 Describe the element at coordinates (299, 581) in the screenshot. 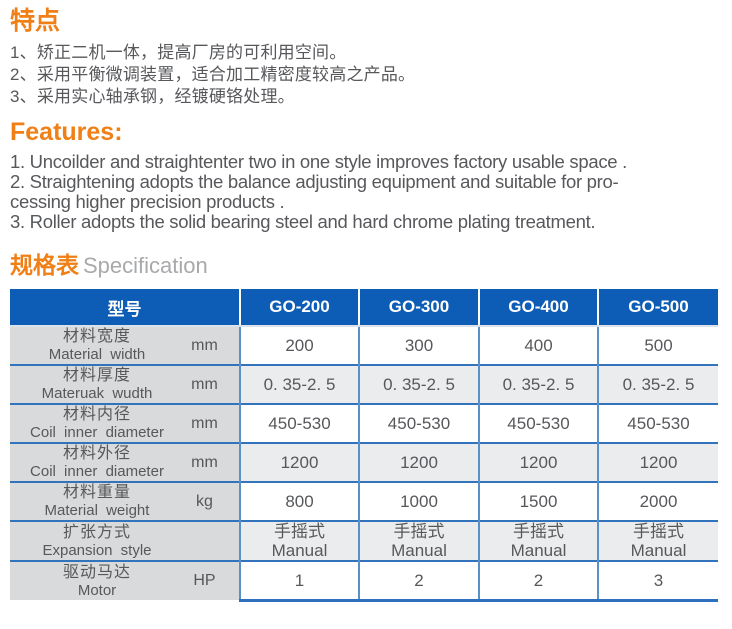

I see `value-cell: 1` at that location.